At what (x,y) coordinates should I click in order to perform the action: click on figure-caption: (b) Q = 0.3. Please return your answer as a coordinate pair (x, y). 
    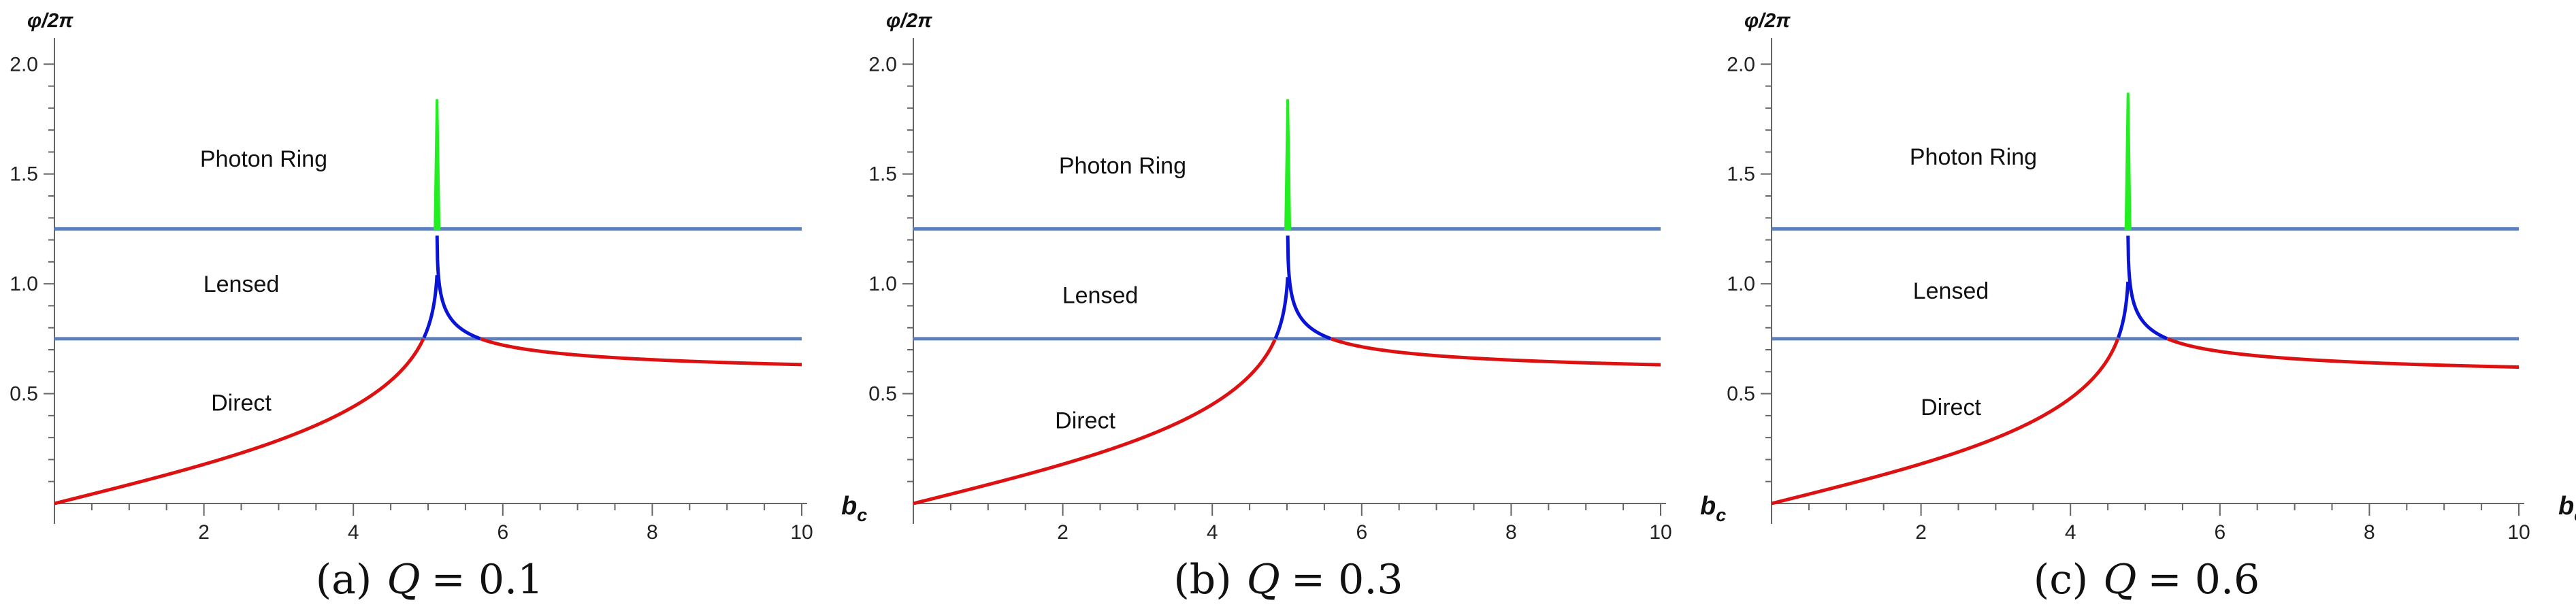
    Looking at the image, I should click on (1288, 580).